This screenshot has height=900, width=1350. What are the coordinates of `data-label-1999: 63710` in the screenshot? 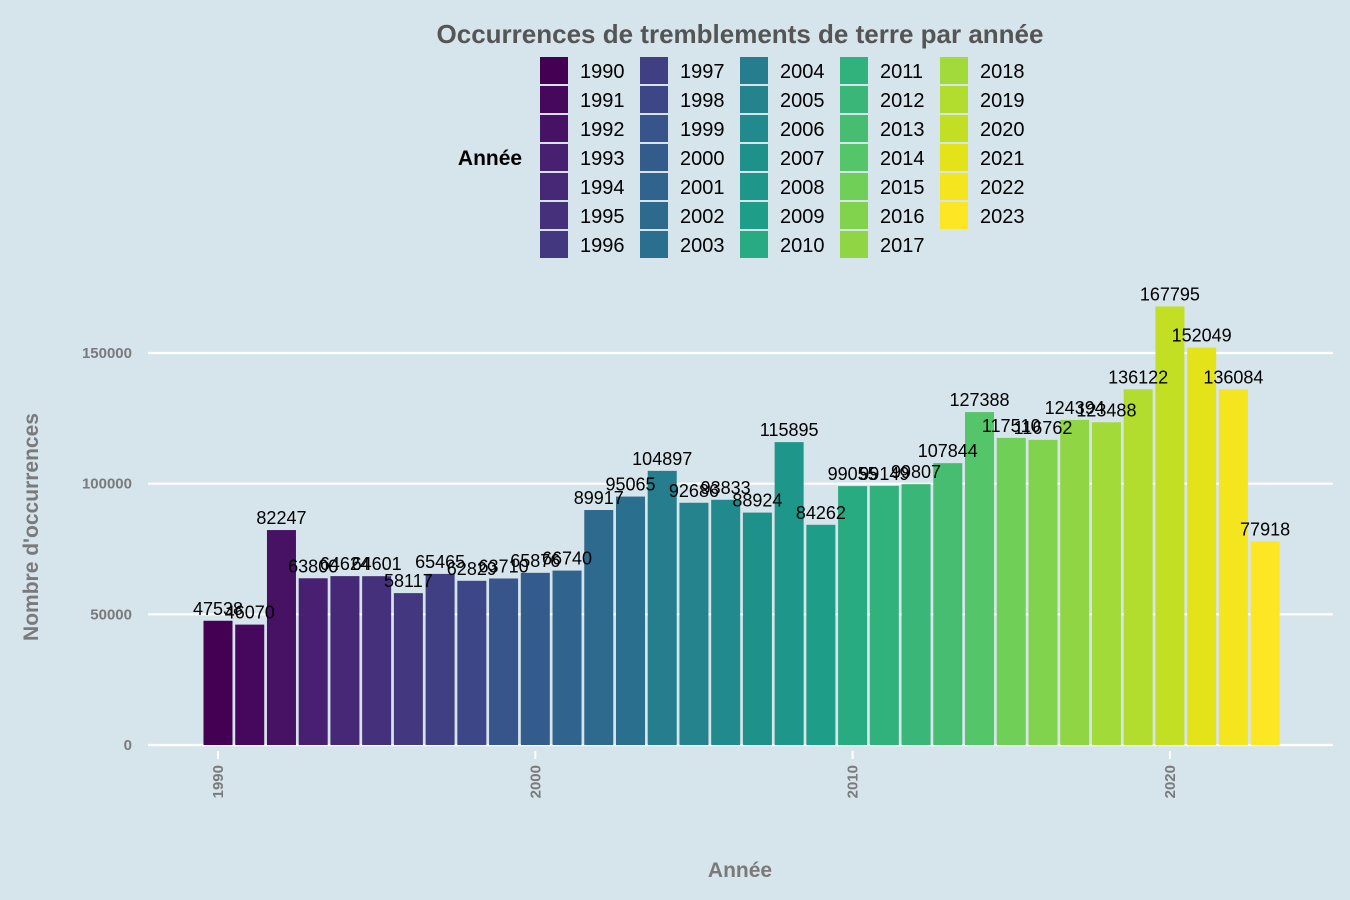 It's located at (504, 567).